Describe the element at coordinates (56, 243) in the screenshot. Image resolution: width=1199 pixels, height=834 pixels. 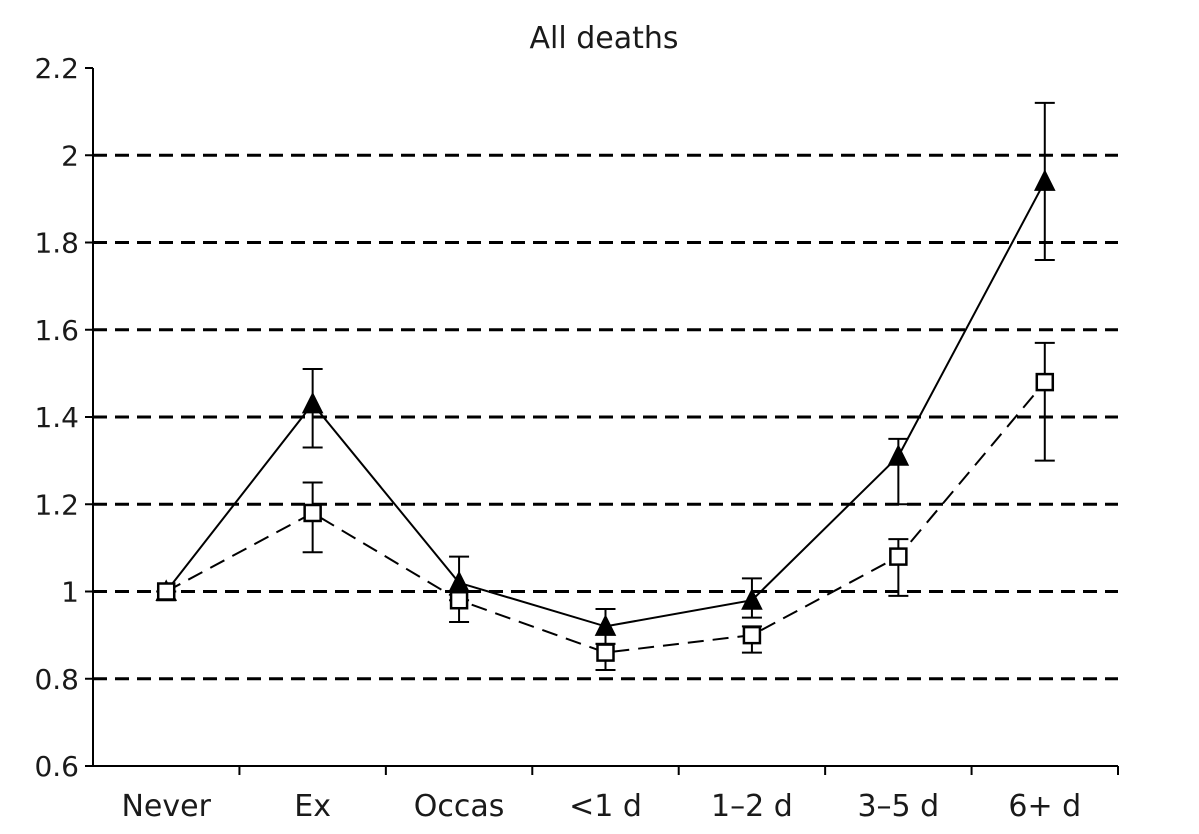
I see `y-tick-label: 1.8` at that location.